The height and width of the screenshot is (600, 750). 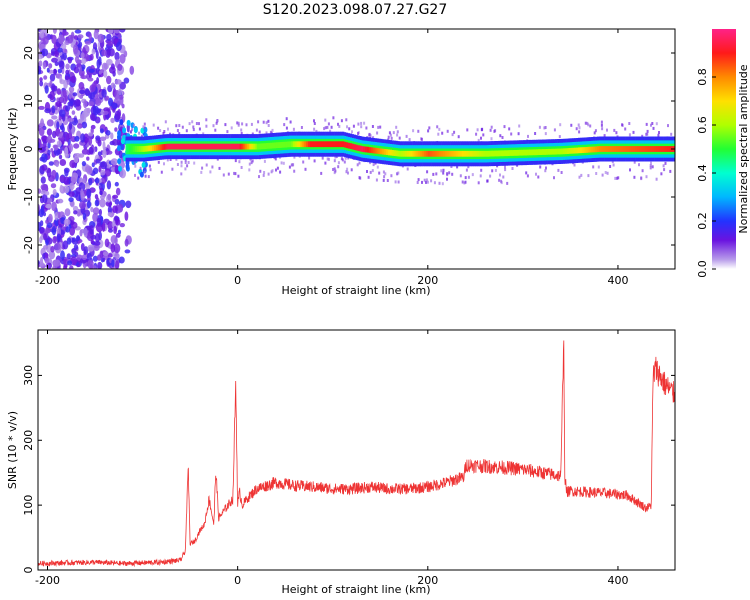 What do you see at coordinates (143, 165) in the screenshot?
I see `transition-cell` at bounding box center [143, 165].